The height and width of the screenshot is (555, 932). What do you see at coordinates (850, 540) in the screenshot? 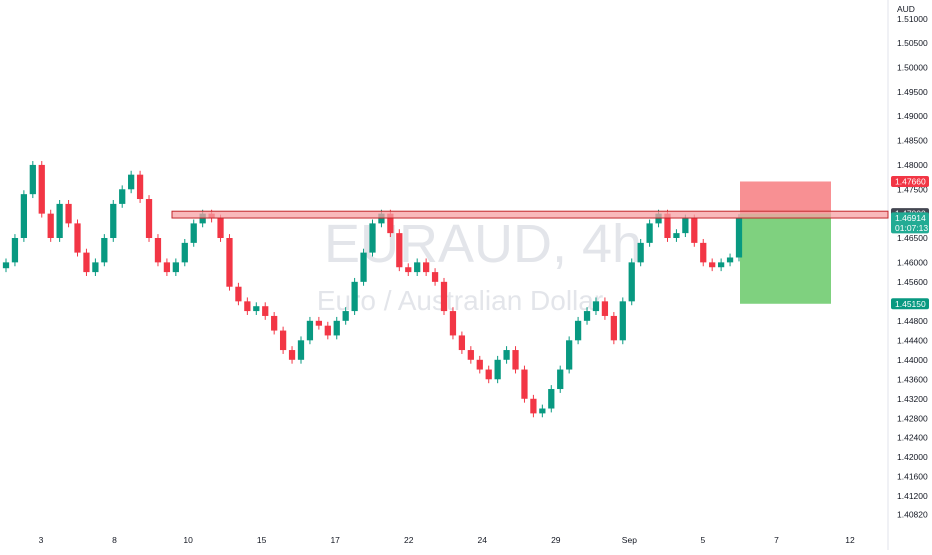
I see `time-tick-label: 12` at bounding box center [850, 540].